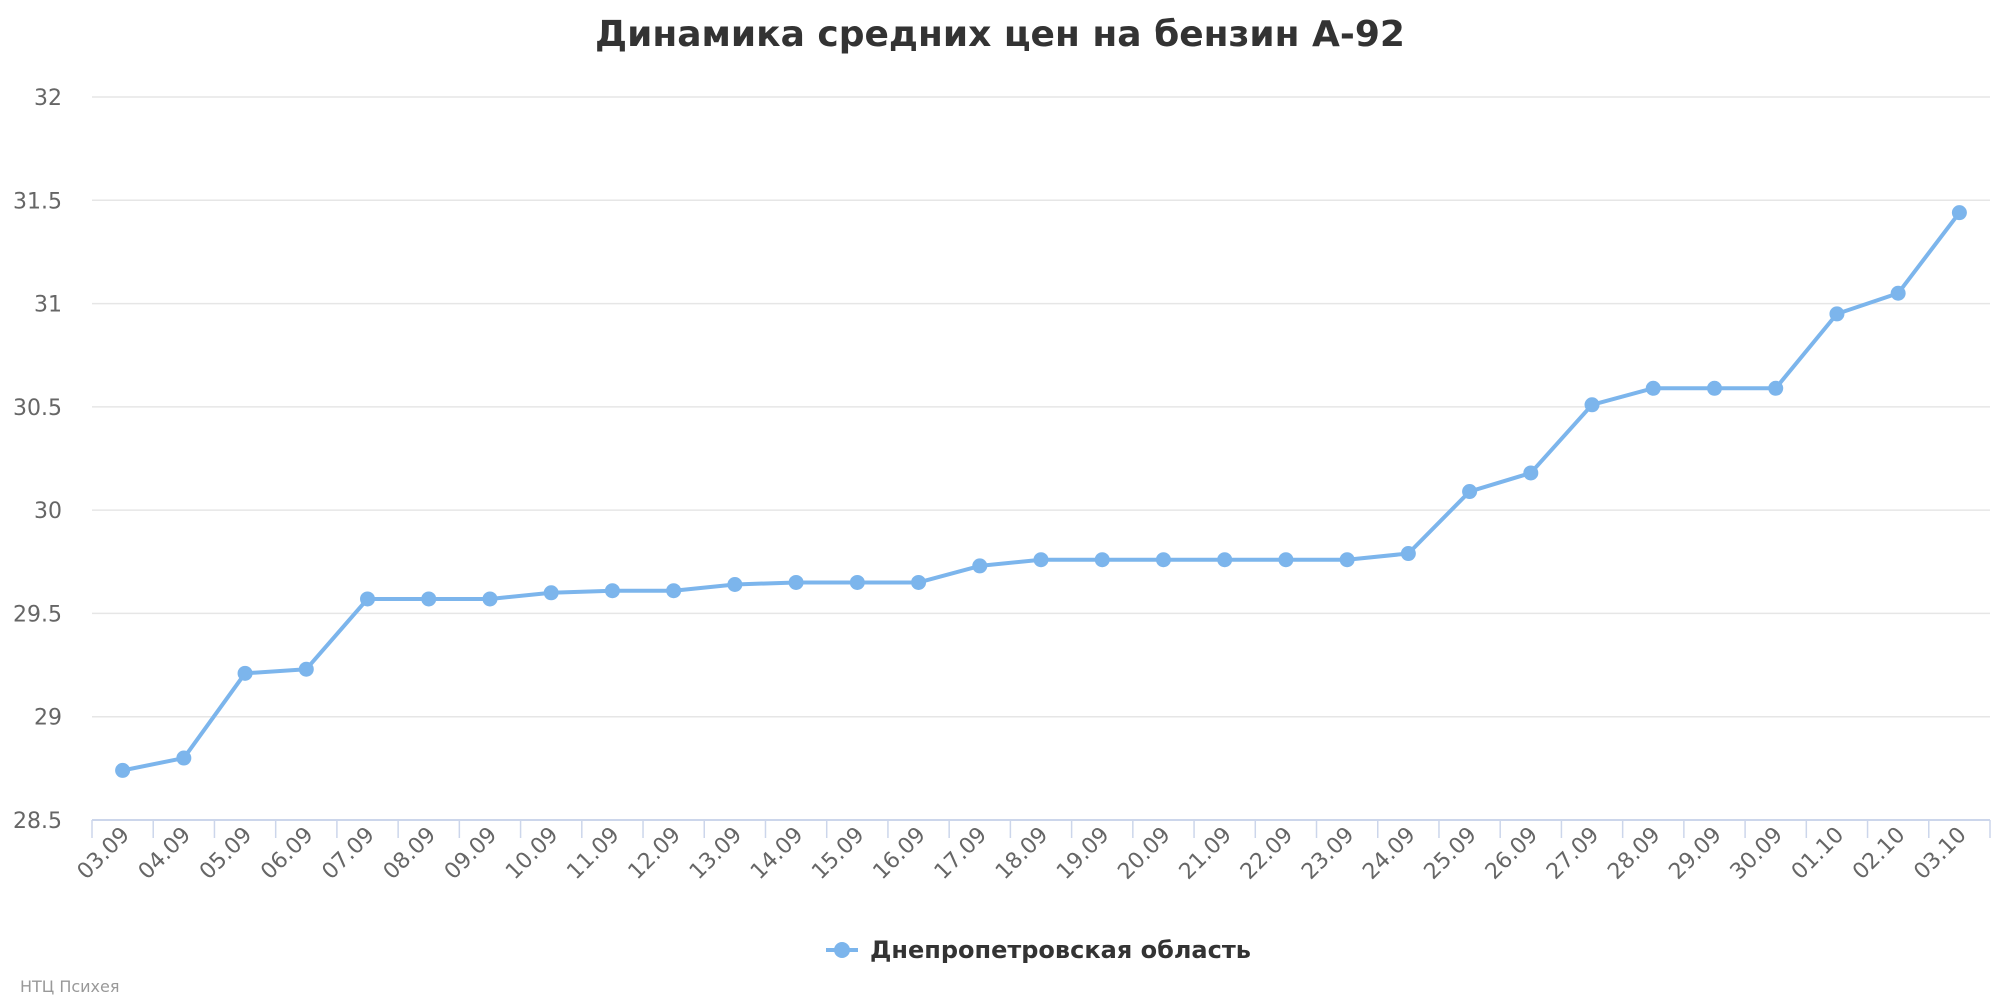  Describe the element at coordinates (1267, 854) in the screenshot. I see `x-tick-label: 22.09` at that location.